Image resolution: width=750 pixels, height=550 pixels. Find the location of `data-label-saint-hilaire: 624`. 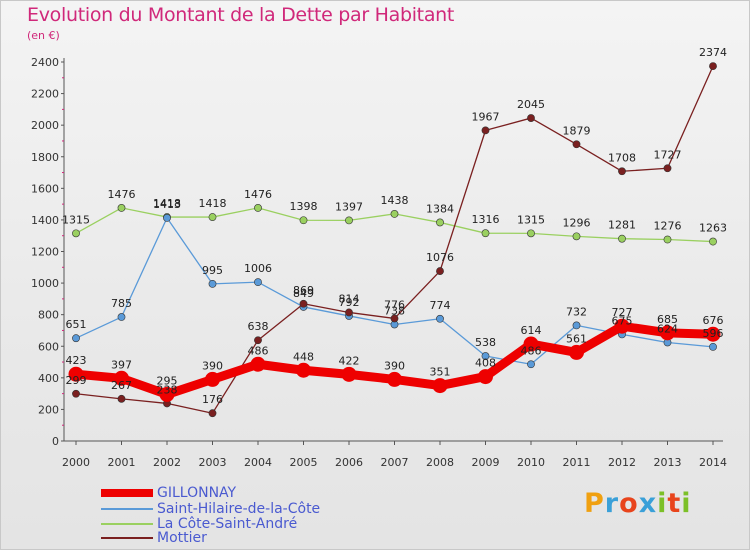

data-label-saint-hilaire: 624 is located at coordinates (667, 328).